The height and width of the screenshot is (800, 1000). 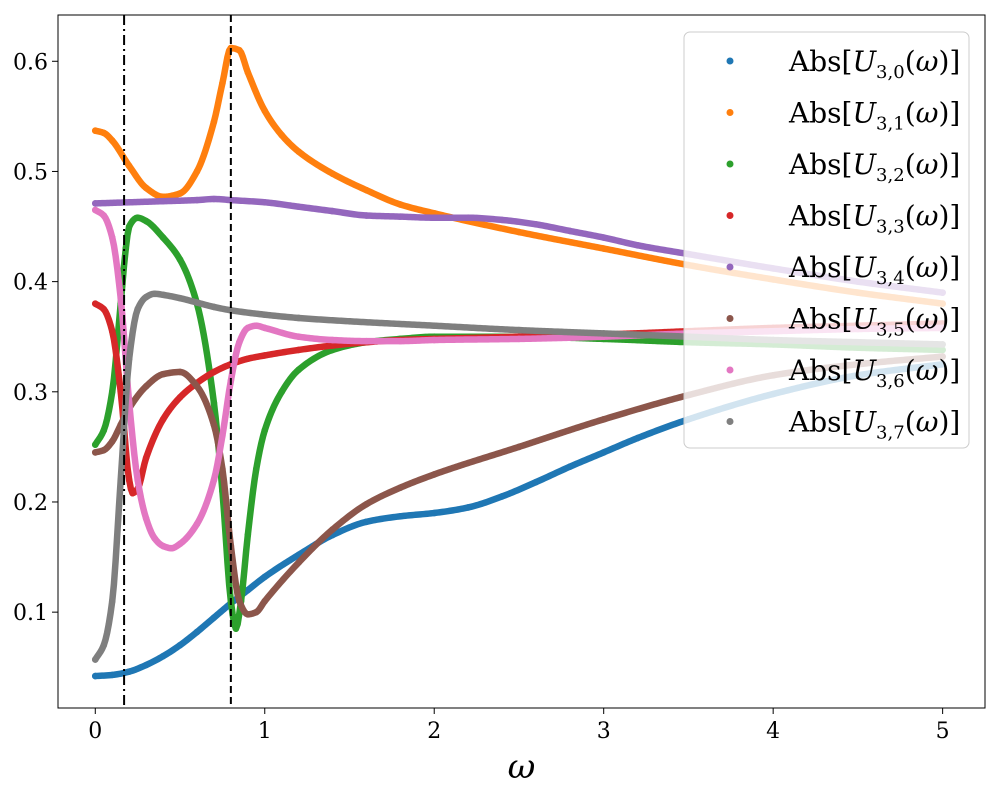 What do you see at coordinates (843, 167) in the screenshot?
I see `legend-item: Abs[U3,2(ω)]` at bounding box center [843, 167].